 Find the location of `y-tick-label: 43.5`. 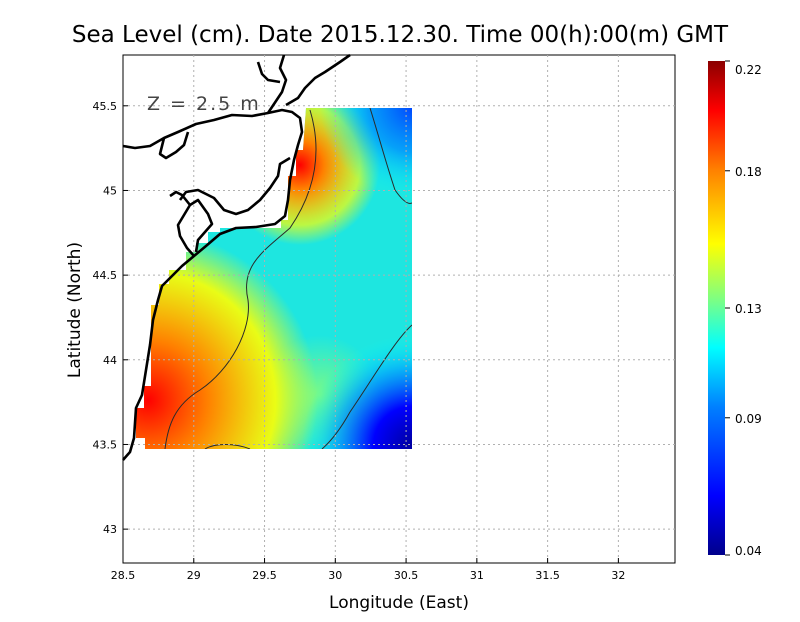

y-tick-label: 43.5 is located at coordinates (105, 444).